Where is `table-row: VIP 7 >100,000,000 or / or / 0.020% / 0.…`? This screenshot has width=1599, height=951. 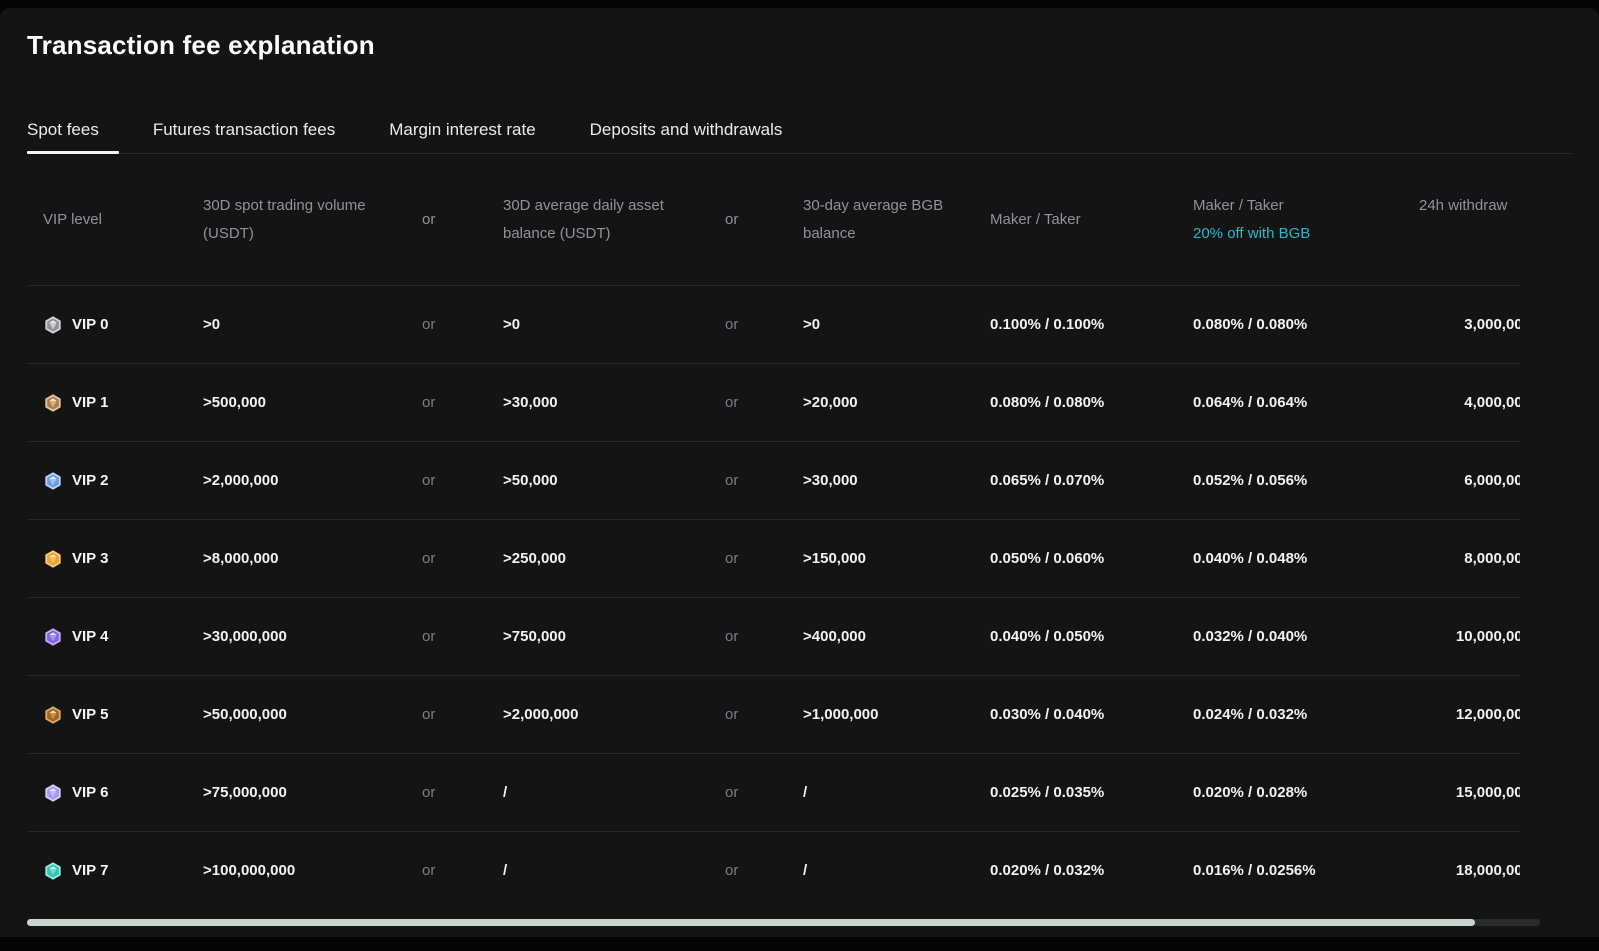 table-row: VIP 7 >100,000,000 or / or / 0.020% / 0.… is located at coordinates (773, 870).